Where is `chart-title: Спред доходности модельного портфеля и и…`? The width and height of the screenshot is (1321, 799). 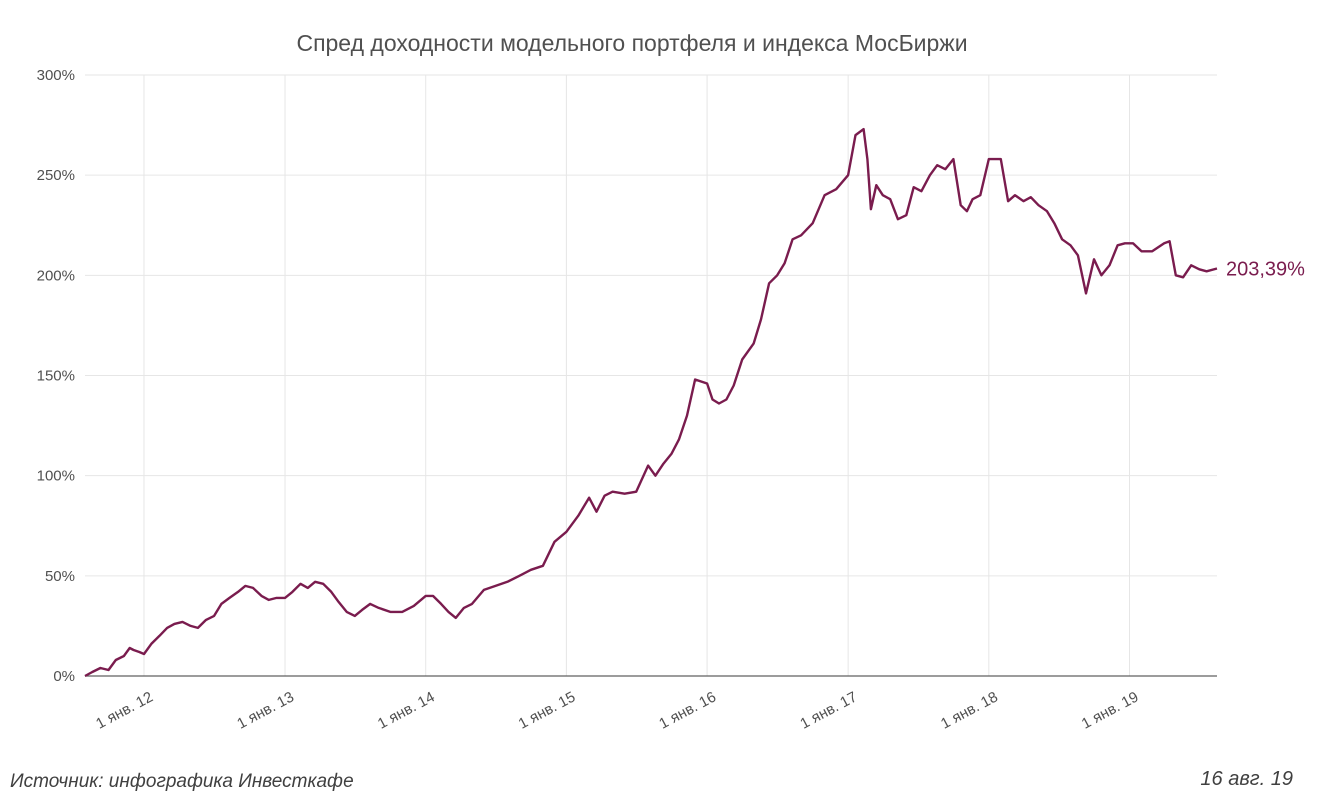 chart-title: Спред доходности модельного портфеля и и… is located at coordinates (632, 43).